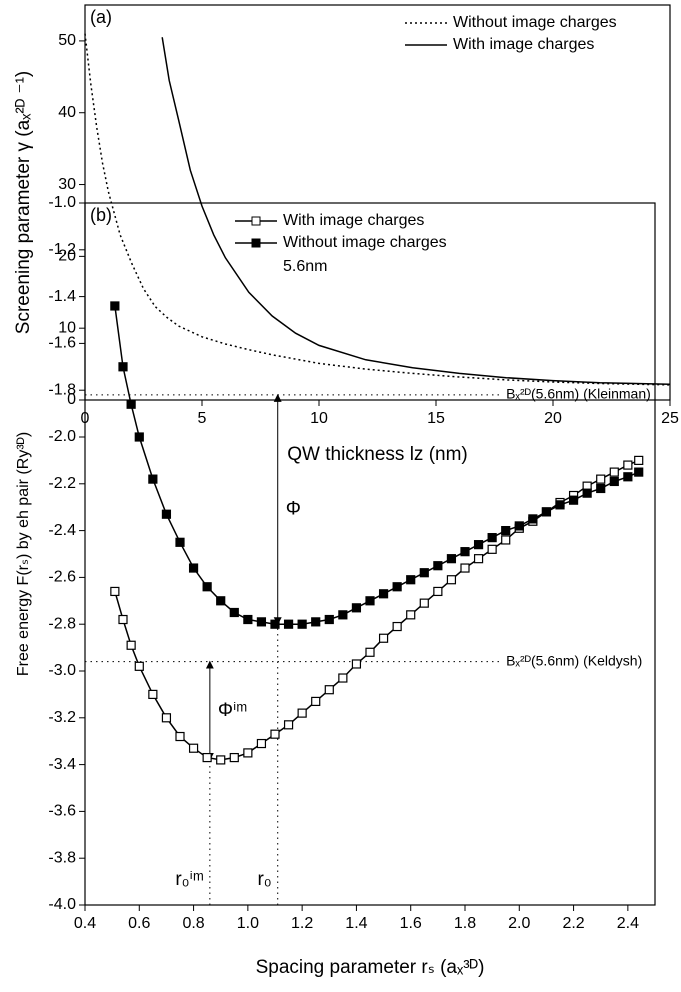 The height and width of the screenshot is (992, 681). I want to click on vertical-marker-label: r₀ⁱᵐ, so click(189, 879).